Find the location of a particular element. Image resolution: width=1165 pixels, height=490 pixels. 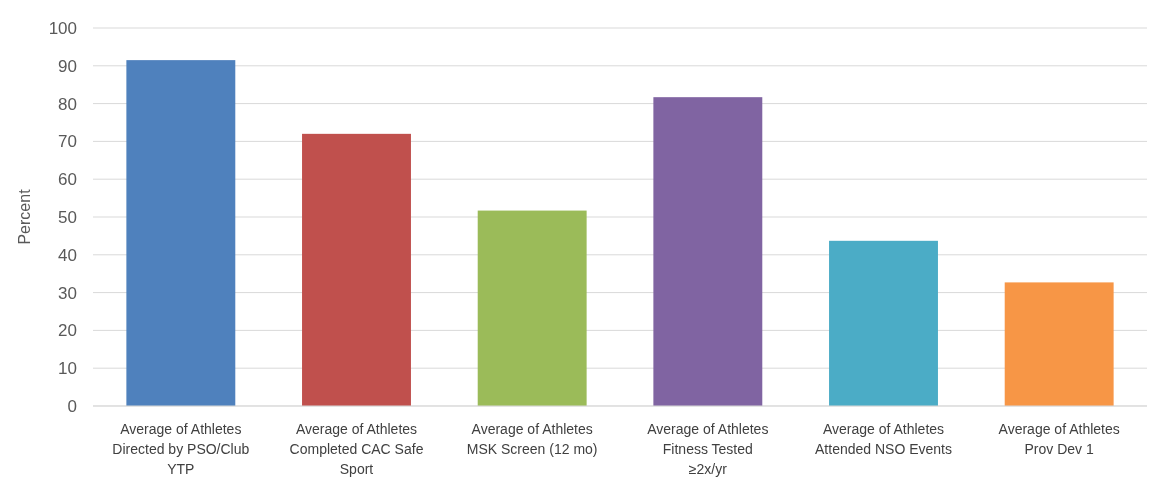

y-axis-title: Percent is located at coordinates (24, 216).